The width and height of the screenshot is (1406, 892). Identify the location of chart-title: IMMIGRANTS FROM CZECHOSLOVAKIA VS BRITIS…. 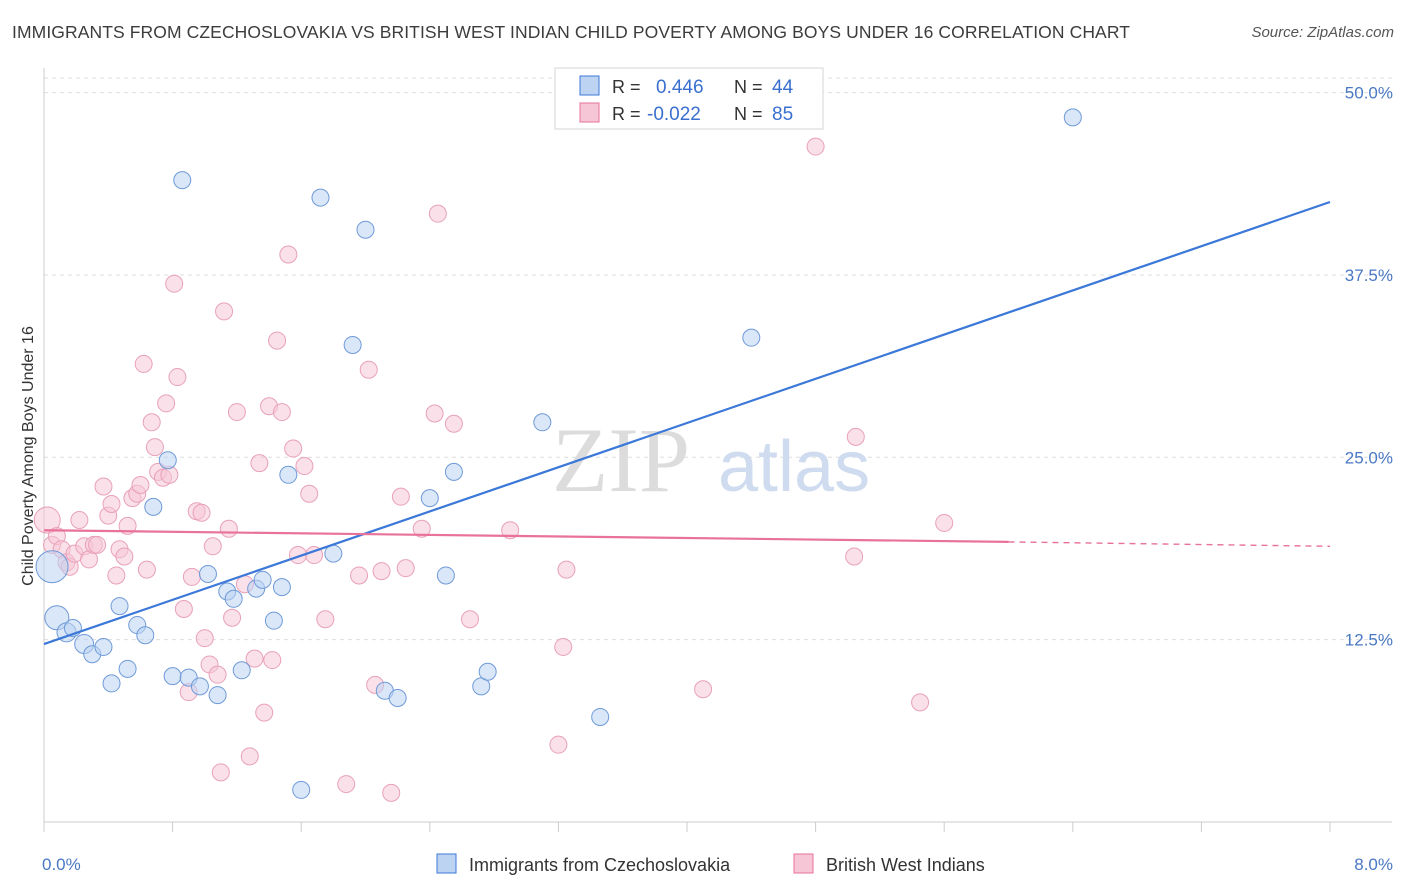
(571, 32).